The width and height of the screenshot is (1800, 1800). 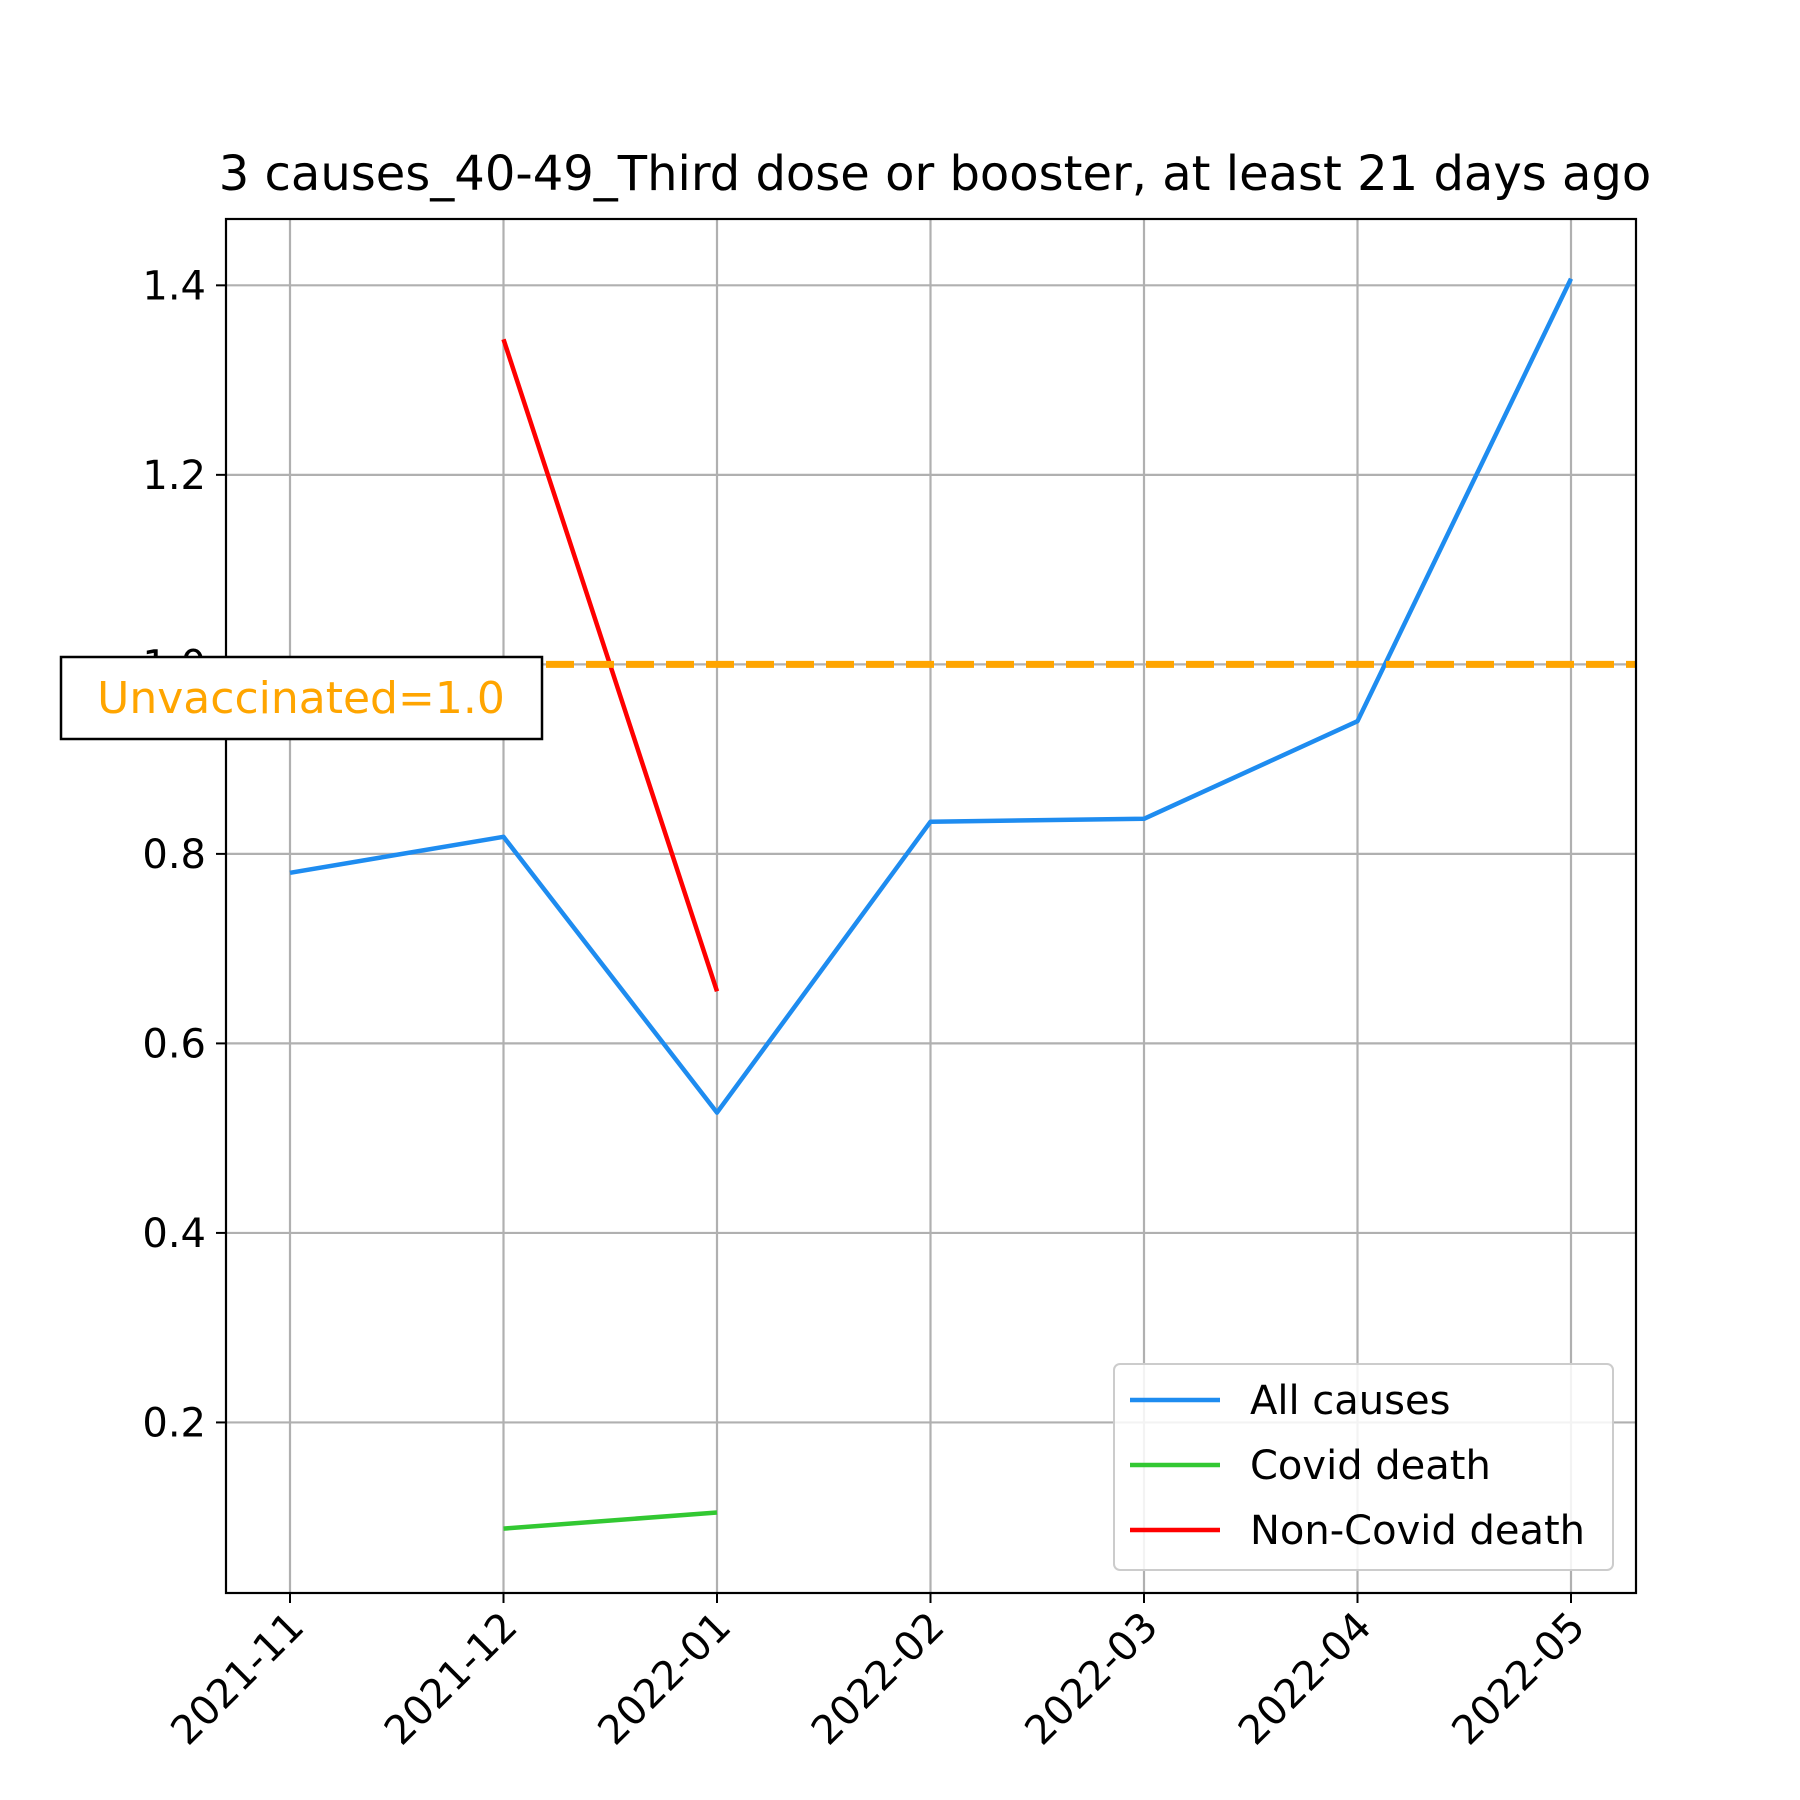 I want to click on annotation-text: Unvaccinated=1.0, so click(x=301, y=698).